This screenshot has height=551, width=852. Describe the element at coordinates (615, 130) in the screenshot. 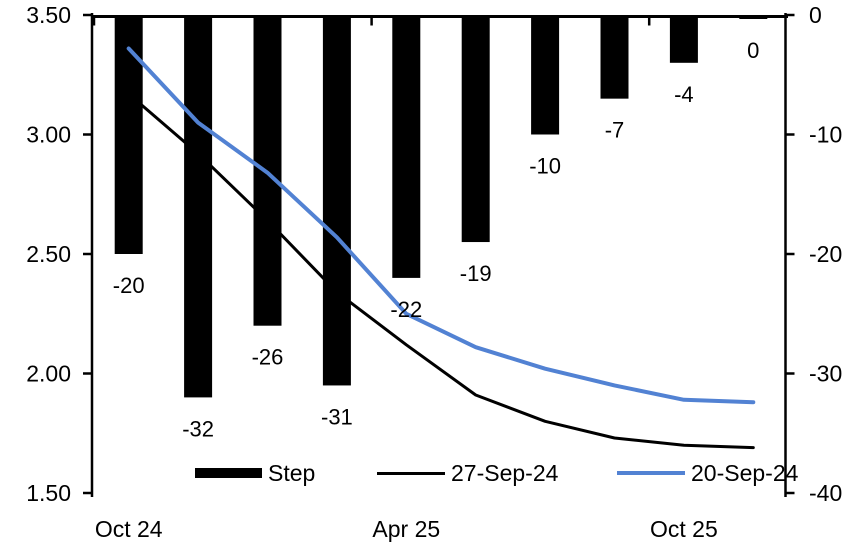

I see `bar-data-label: -7` at that location.